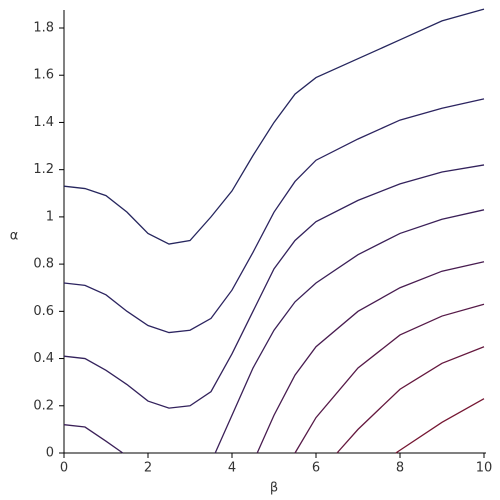 This screenshot has height=500, width=500. What do you see at coordinates (50, 216) in the screenshot?
I see `y-tick-label: 1` at bounding box center [50, 216].